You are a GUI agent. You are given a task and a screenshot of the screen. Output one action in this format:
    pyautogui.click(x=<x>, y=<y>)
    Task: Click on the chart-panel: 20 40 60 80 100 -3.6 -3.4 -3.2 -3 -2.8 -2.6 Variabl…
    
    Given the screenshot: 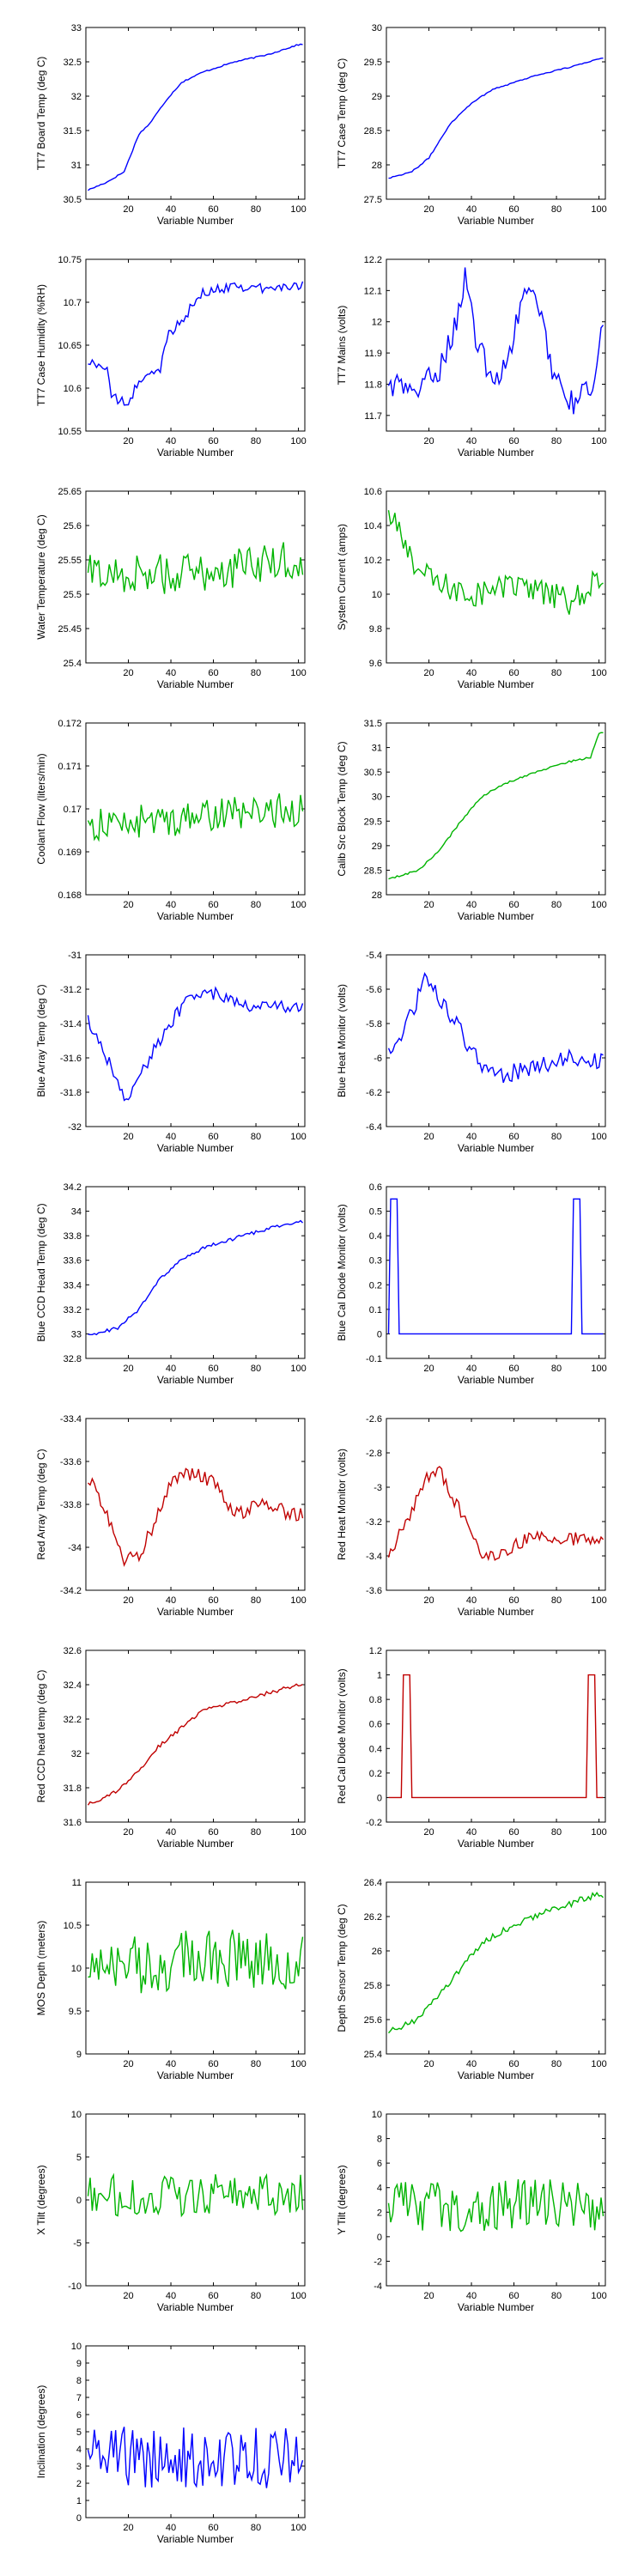 What is the action you would take?
    pyautogui.click(x=472, y=1516)
    